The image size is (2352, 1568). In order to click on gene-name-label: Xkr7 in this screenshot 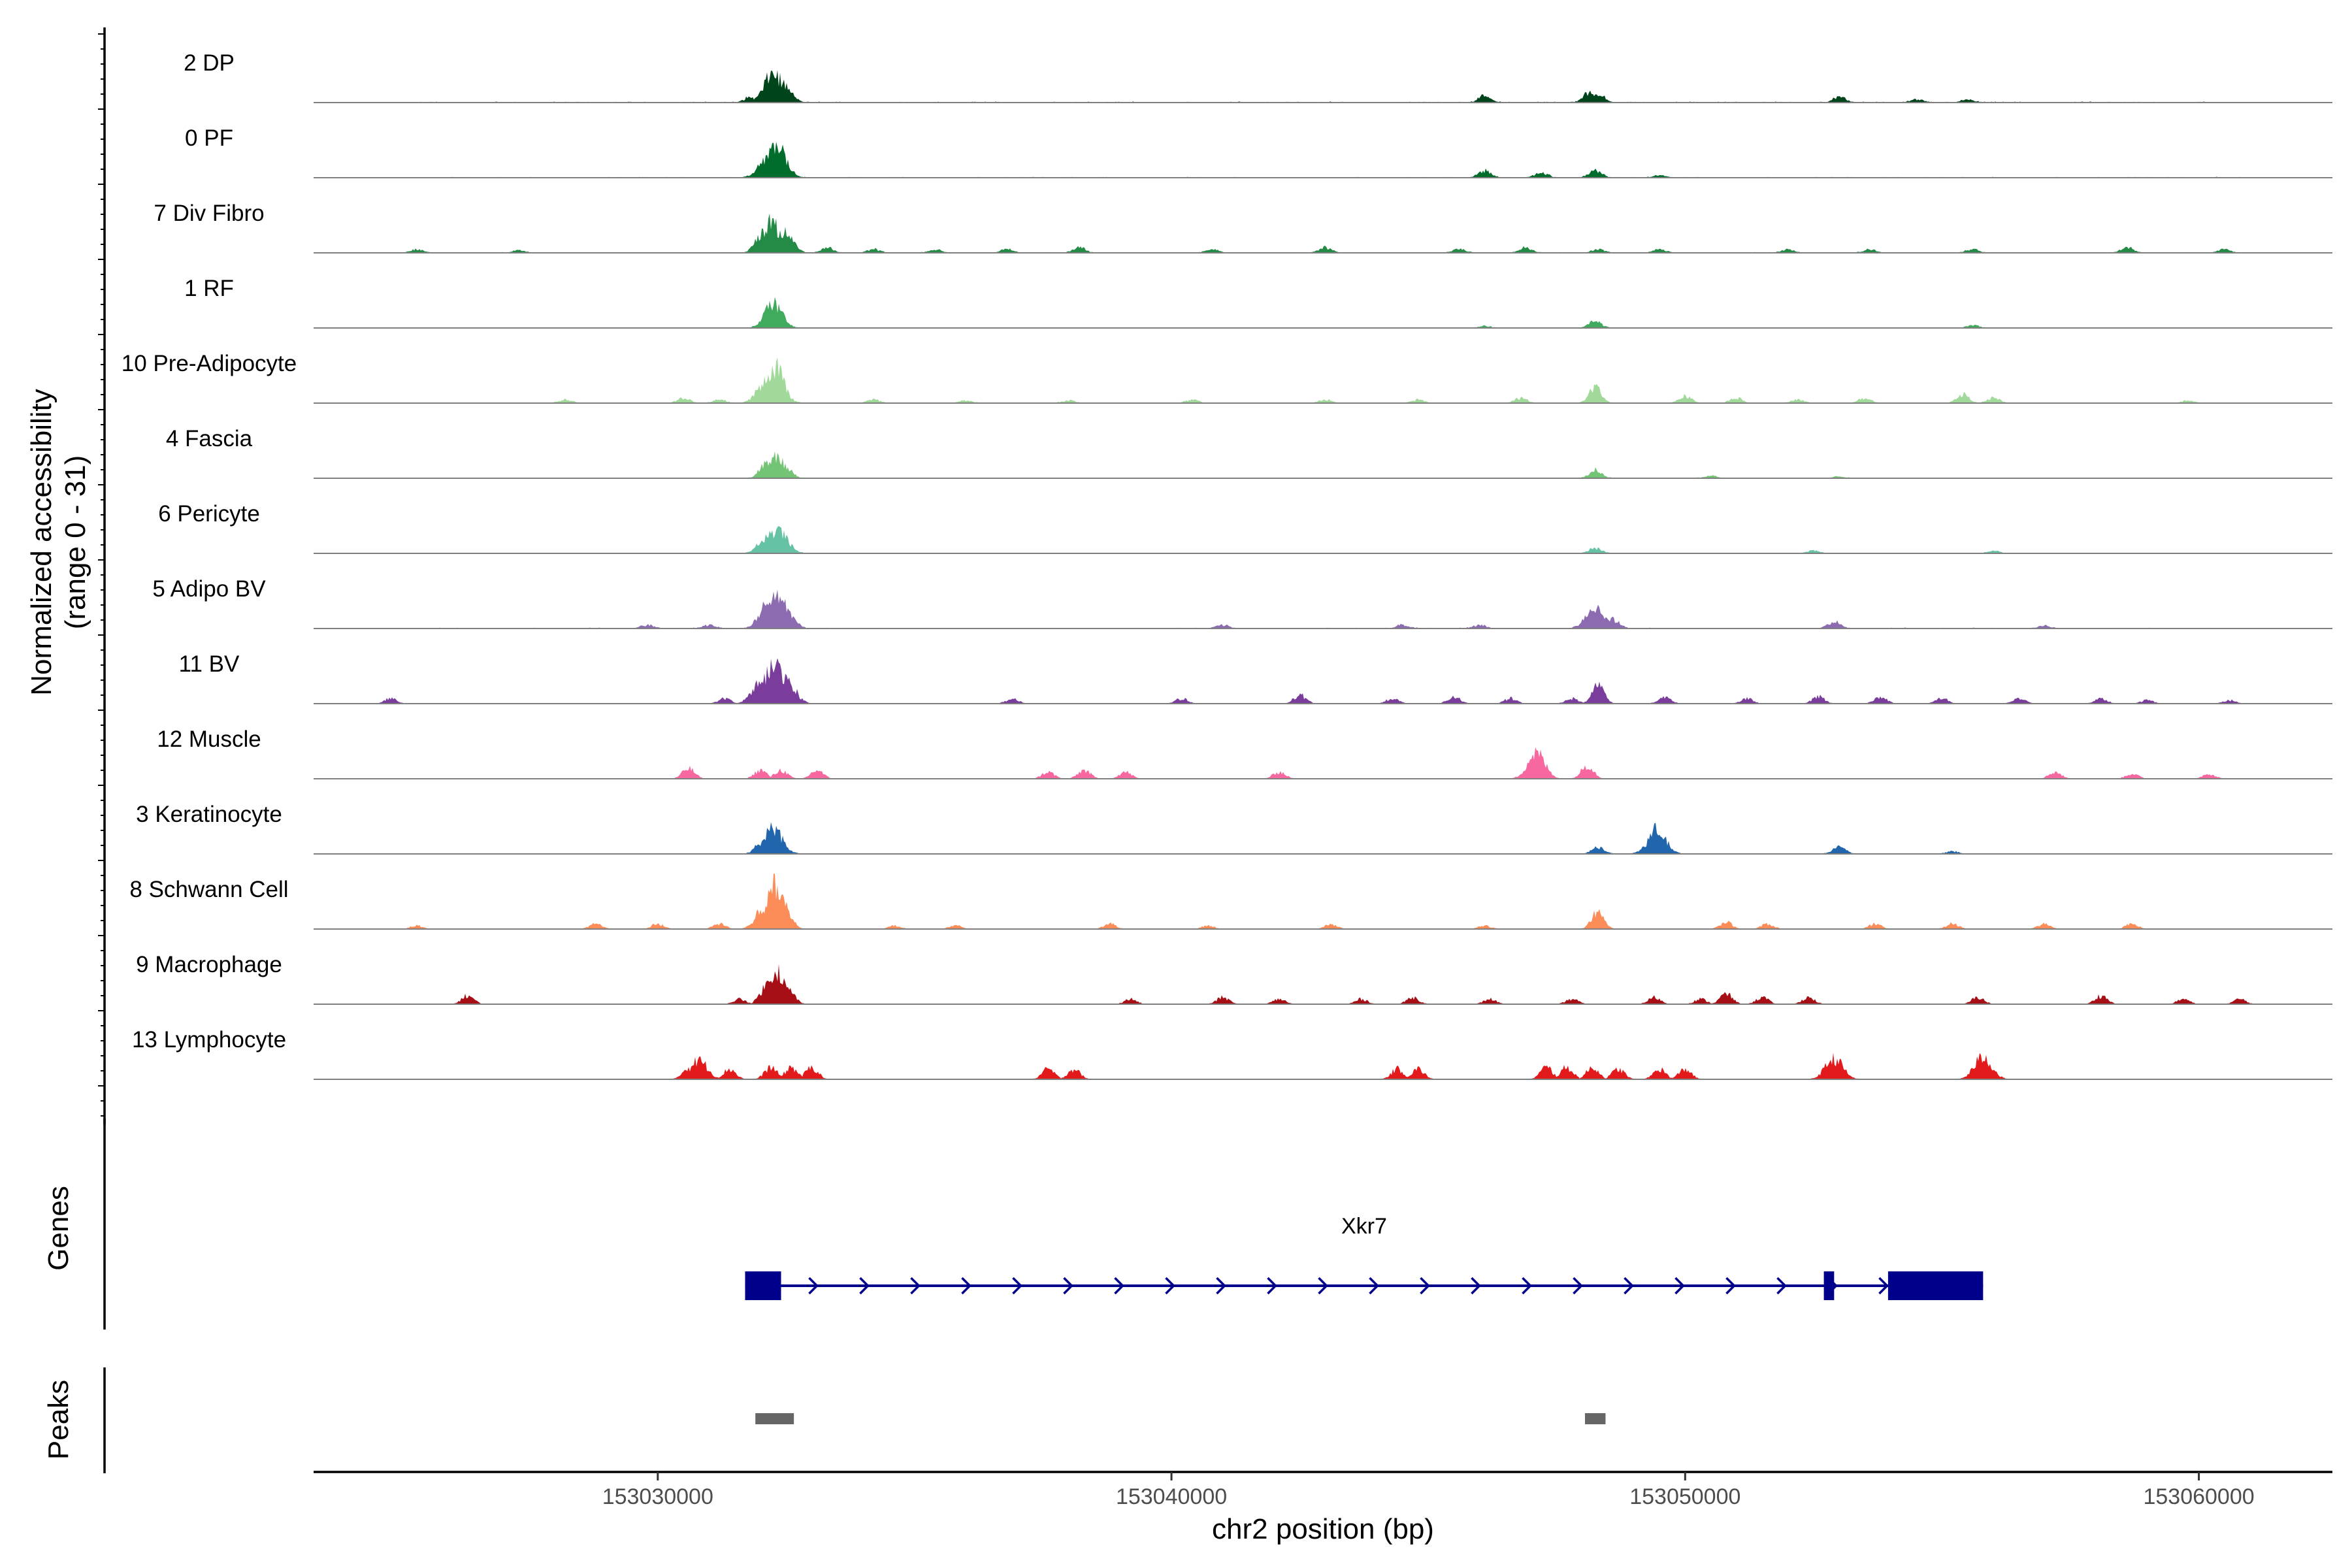, I will do `click(1364, 1226)`.